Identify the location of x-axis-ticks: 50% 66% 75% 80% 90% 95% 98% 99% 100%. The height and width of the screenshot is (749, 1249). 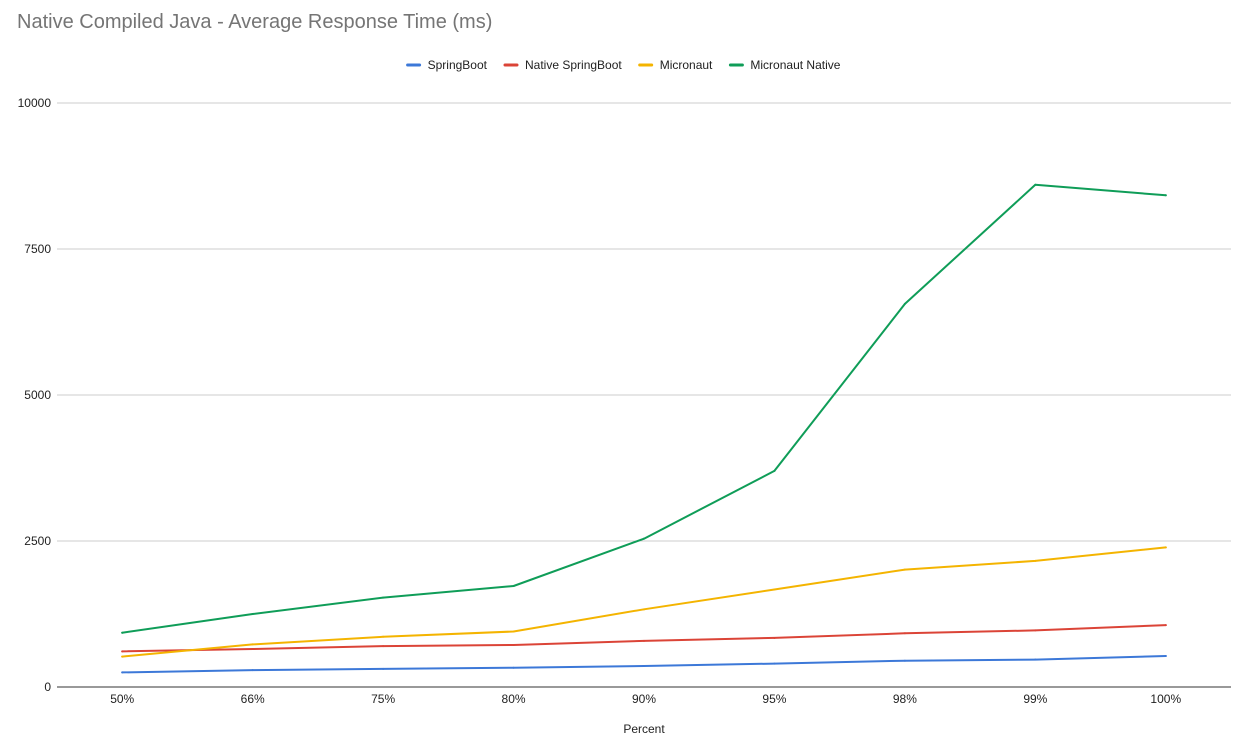
(645, 699).